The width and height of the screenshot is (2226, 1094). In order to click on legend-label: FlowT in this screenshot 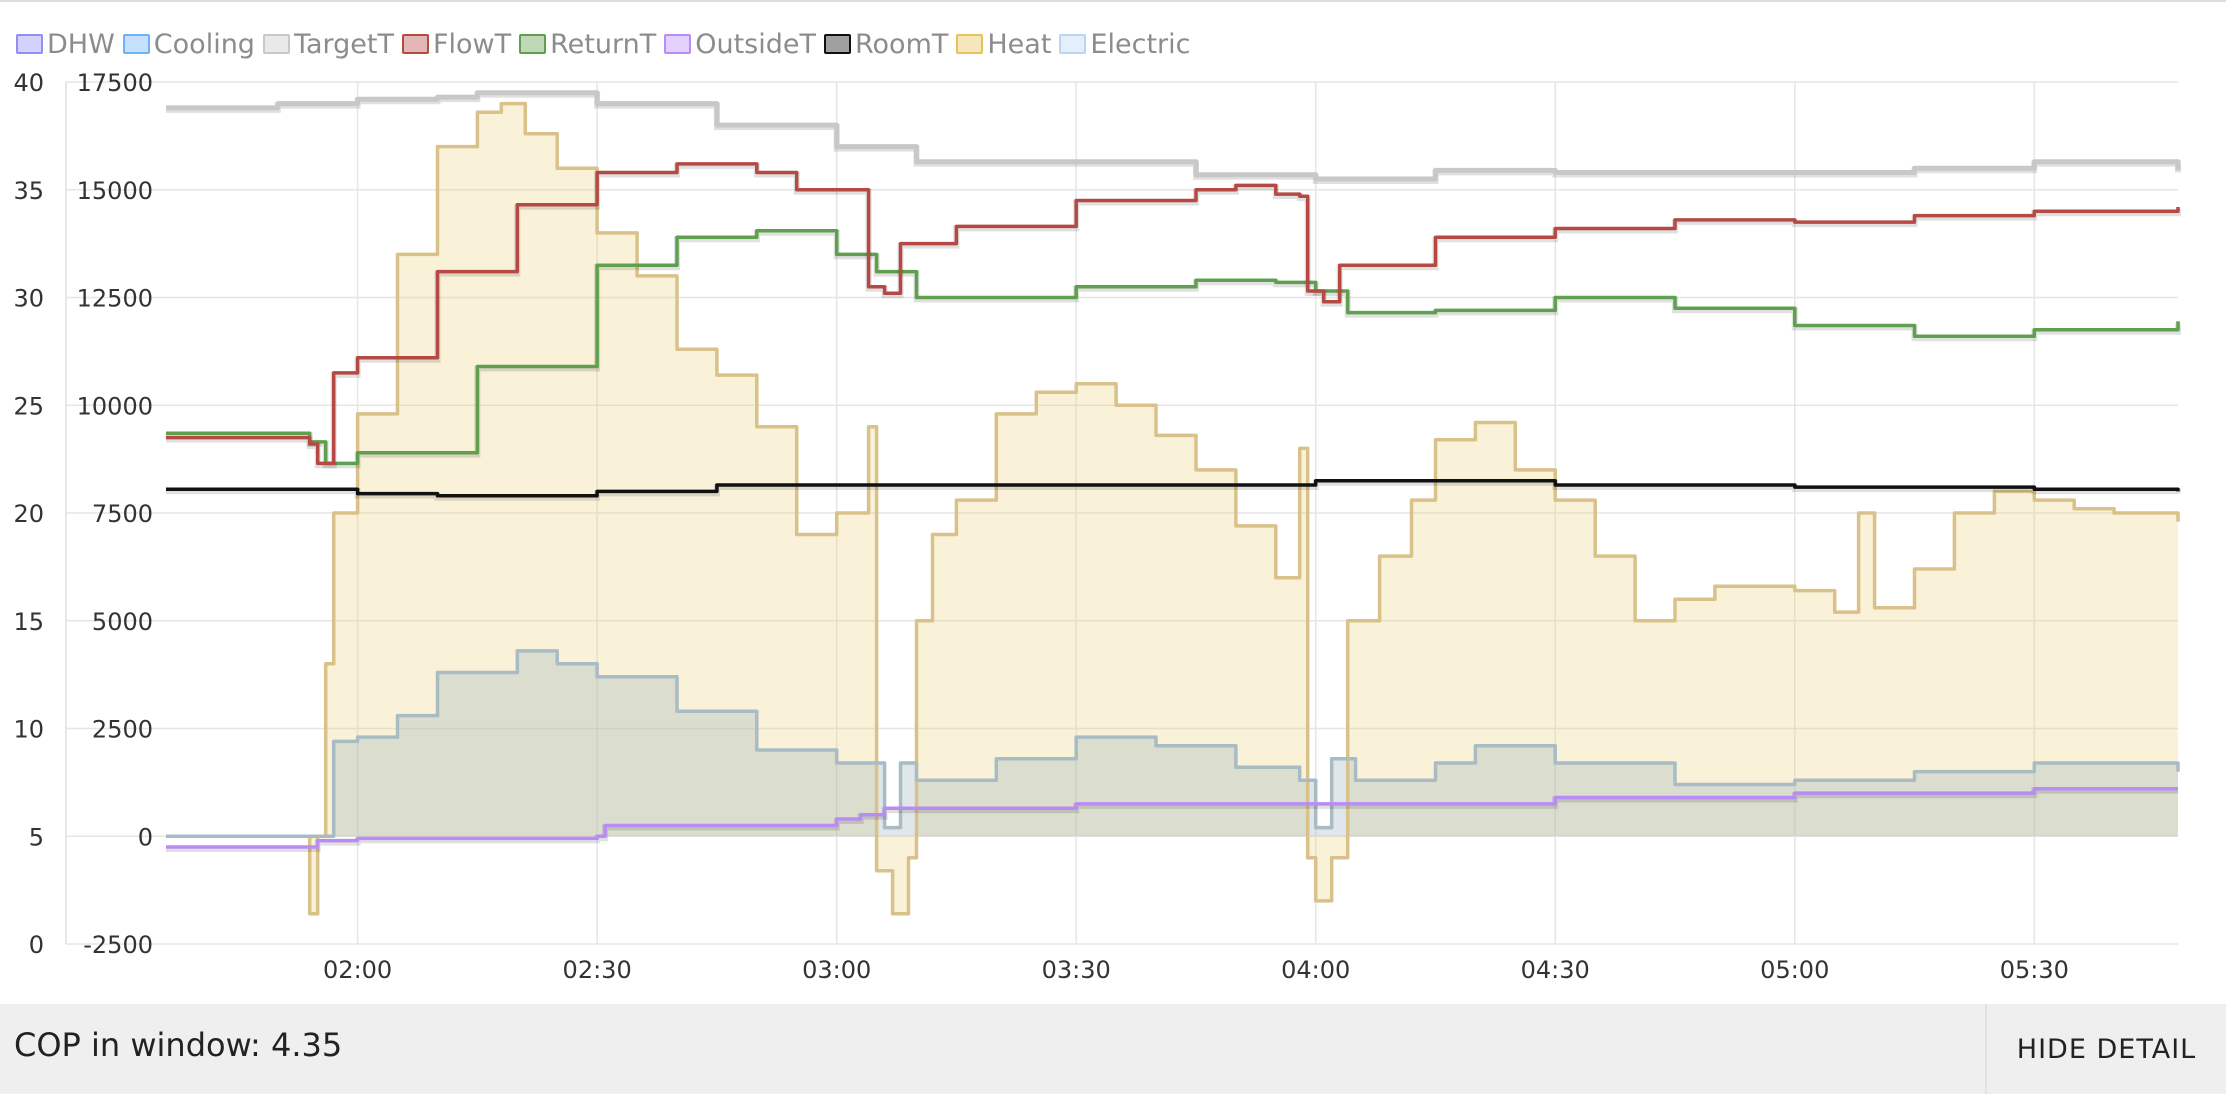, I will do `click(472, 44)`.